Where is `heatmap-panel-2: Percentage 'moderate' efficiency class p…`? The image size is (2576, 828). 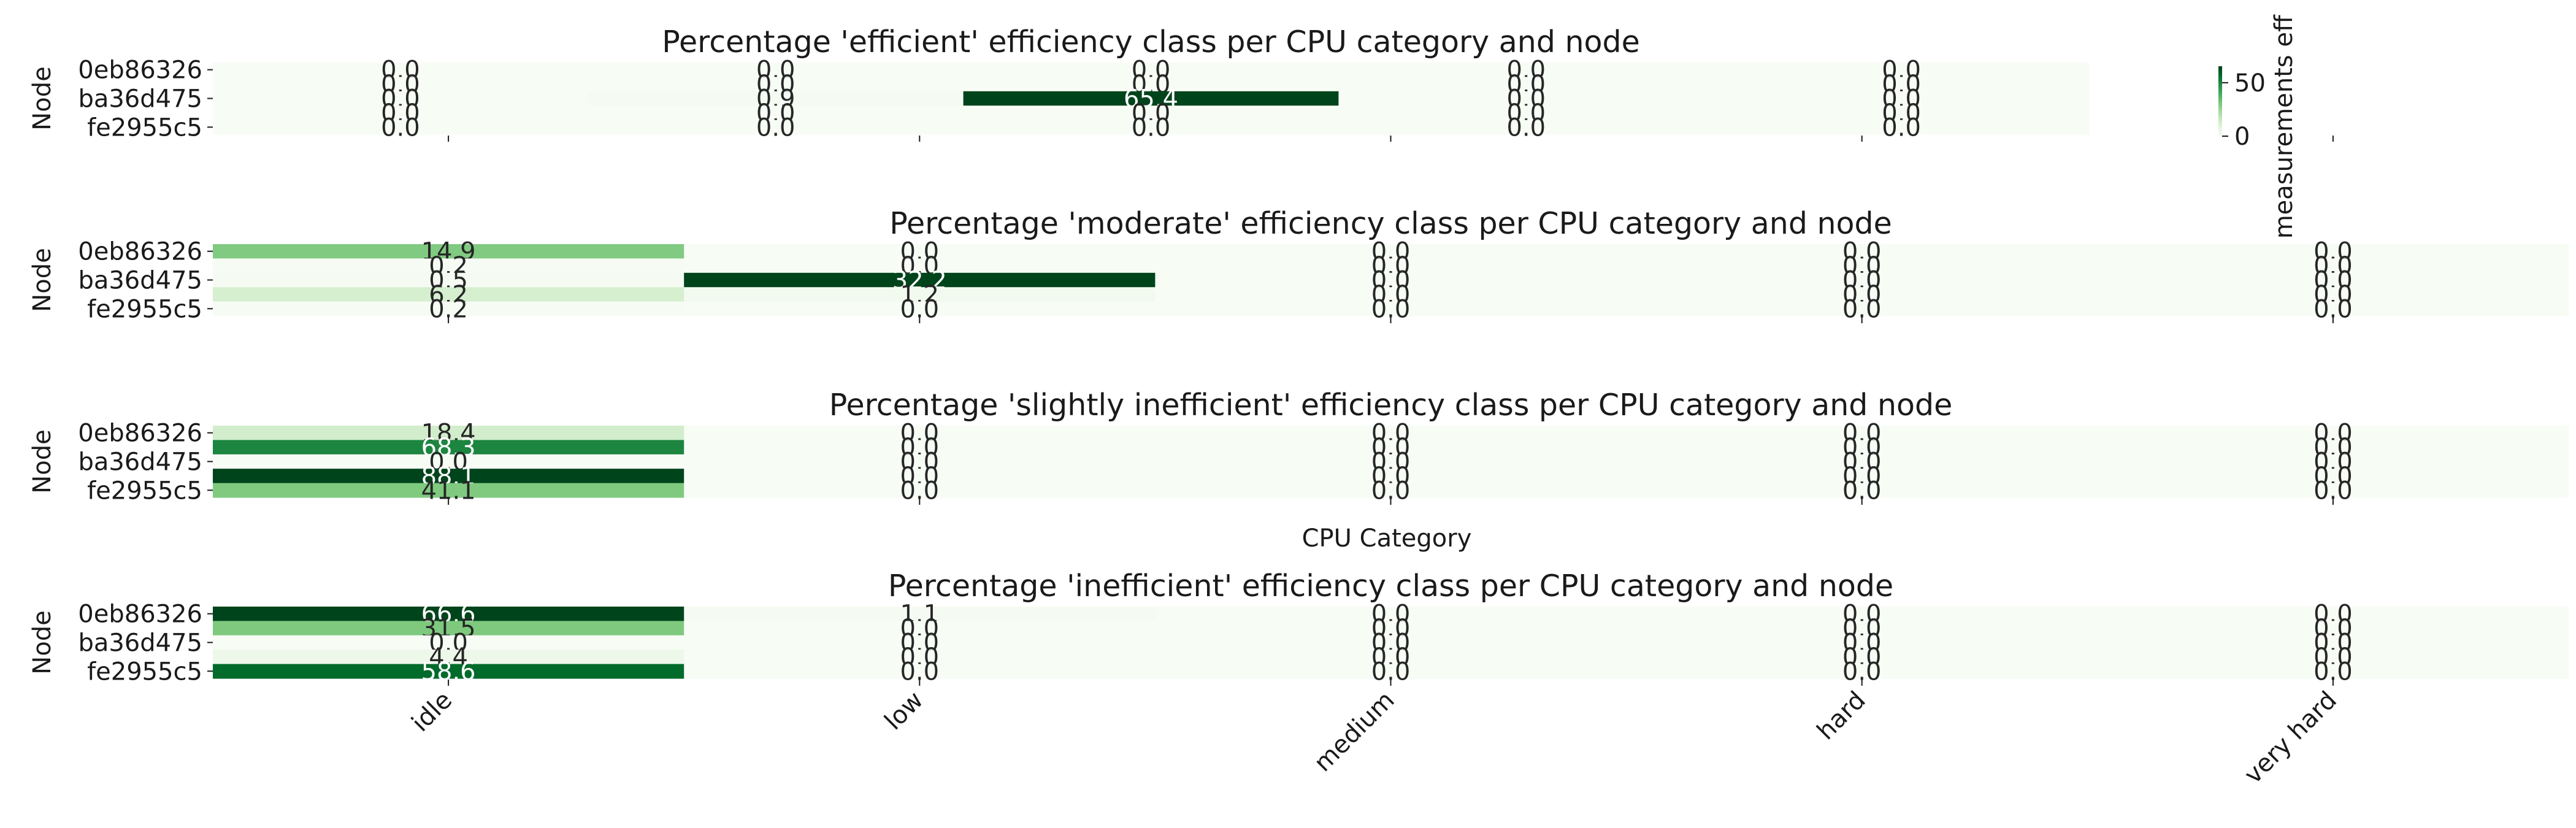
heatmap-panel-2: Percentage 'moderate' efficiency class p… is located at coordinates (1298, 264).